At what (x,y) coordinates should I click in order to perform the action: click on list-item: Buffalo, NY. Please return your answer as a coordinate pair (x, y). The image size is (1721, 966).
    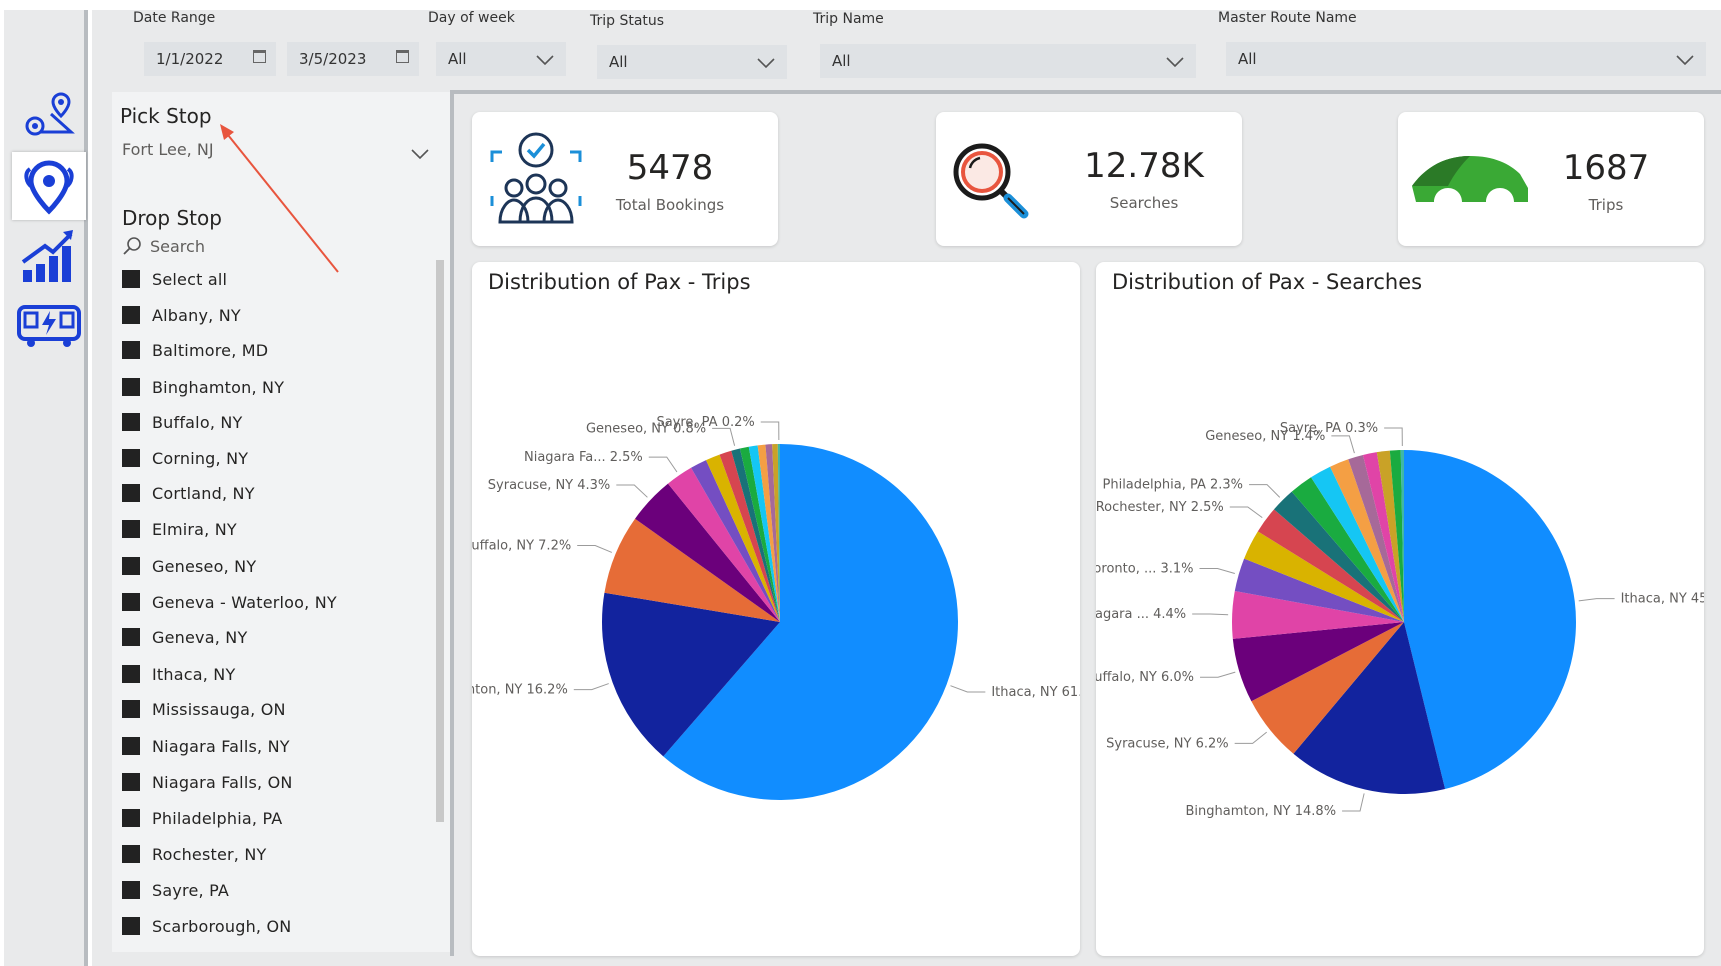
    Looking at the image, I should click on (182, 422).